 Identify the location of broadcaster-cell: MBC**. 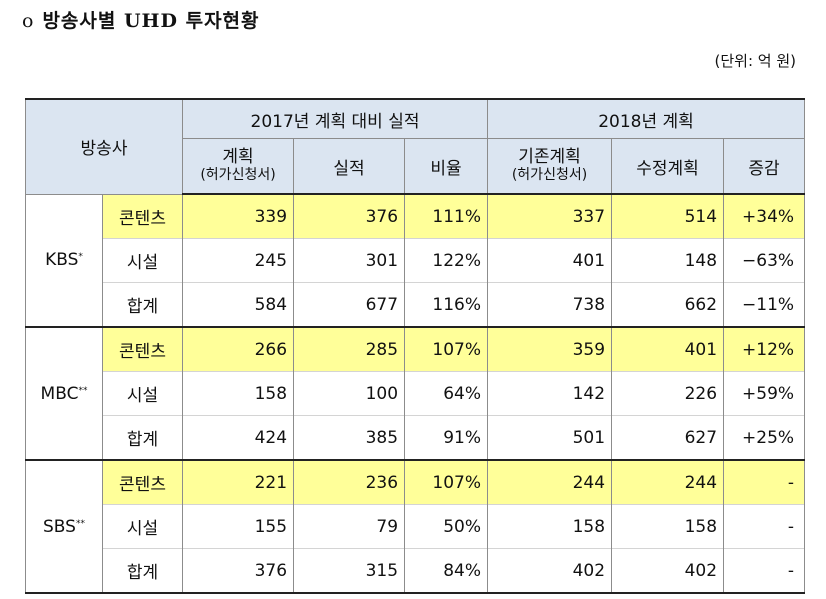
(64, 393).